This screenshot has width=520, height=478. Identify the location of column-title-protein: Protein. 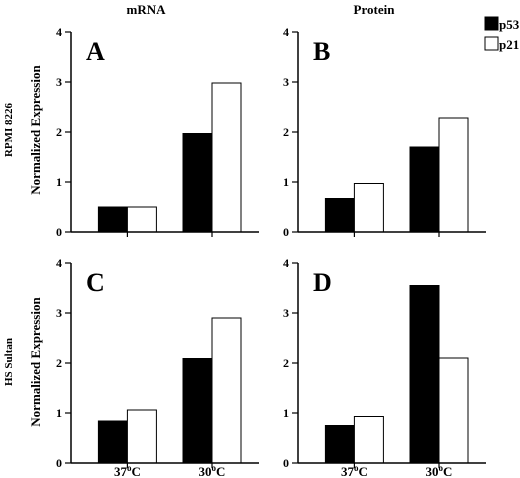
(375, 9).